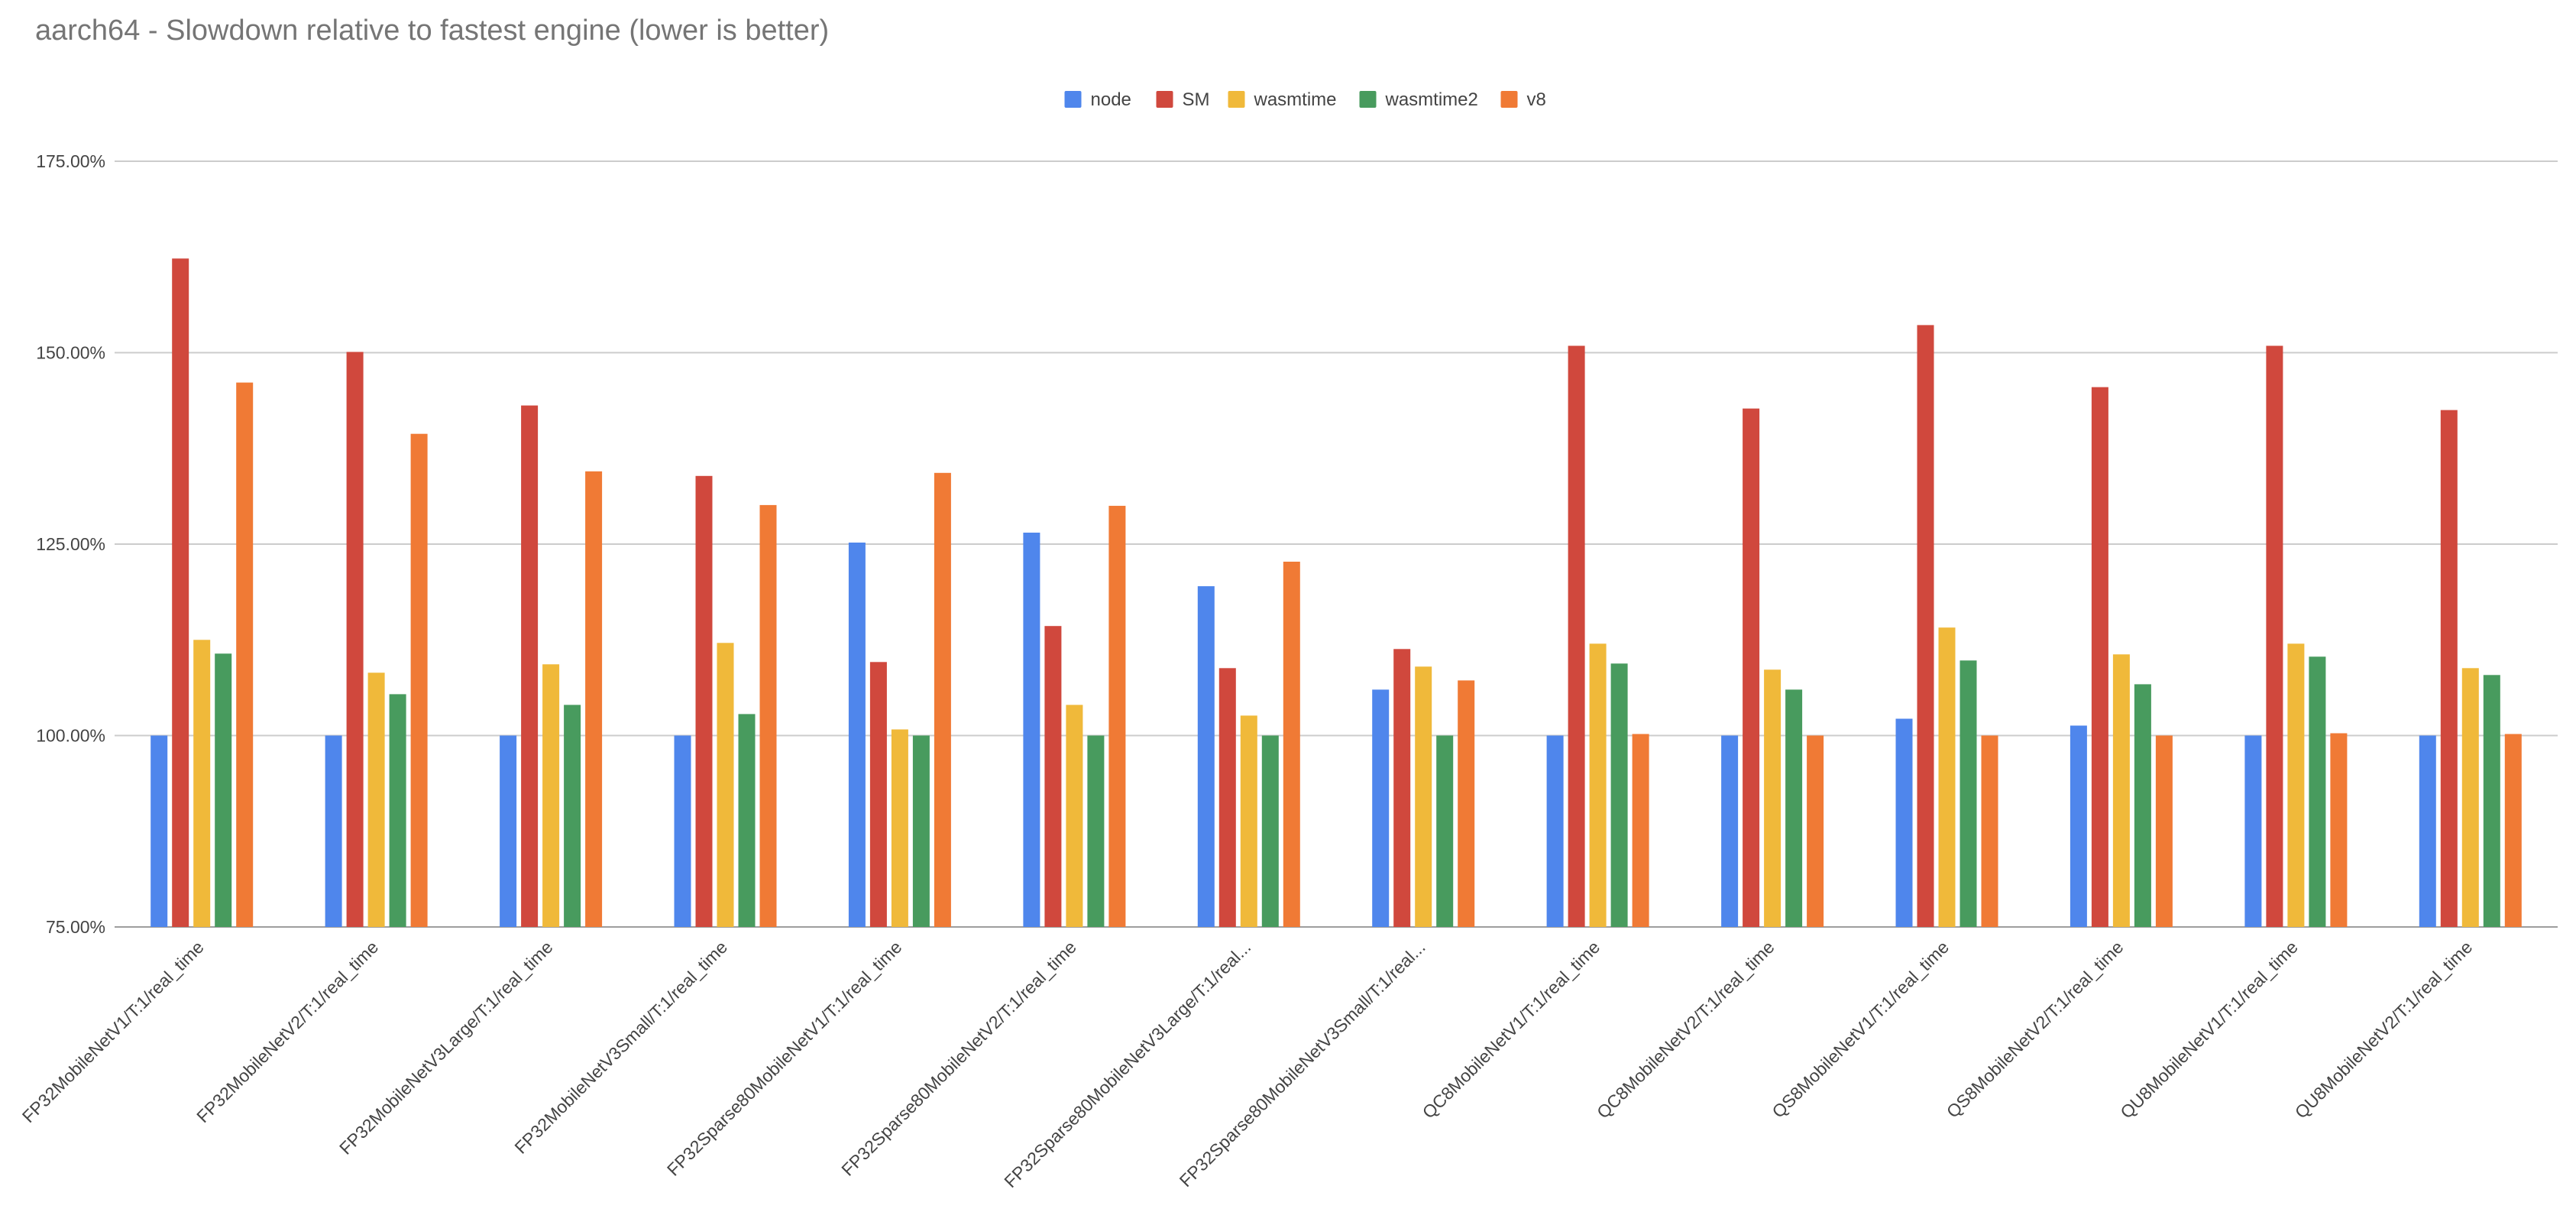  I want to click on y-tick-label: 75.00%, so click(75, 927).